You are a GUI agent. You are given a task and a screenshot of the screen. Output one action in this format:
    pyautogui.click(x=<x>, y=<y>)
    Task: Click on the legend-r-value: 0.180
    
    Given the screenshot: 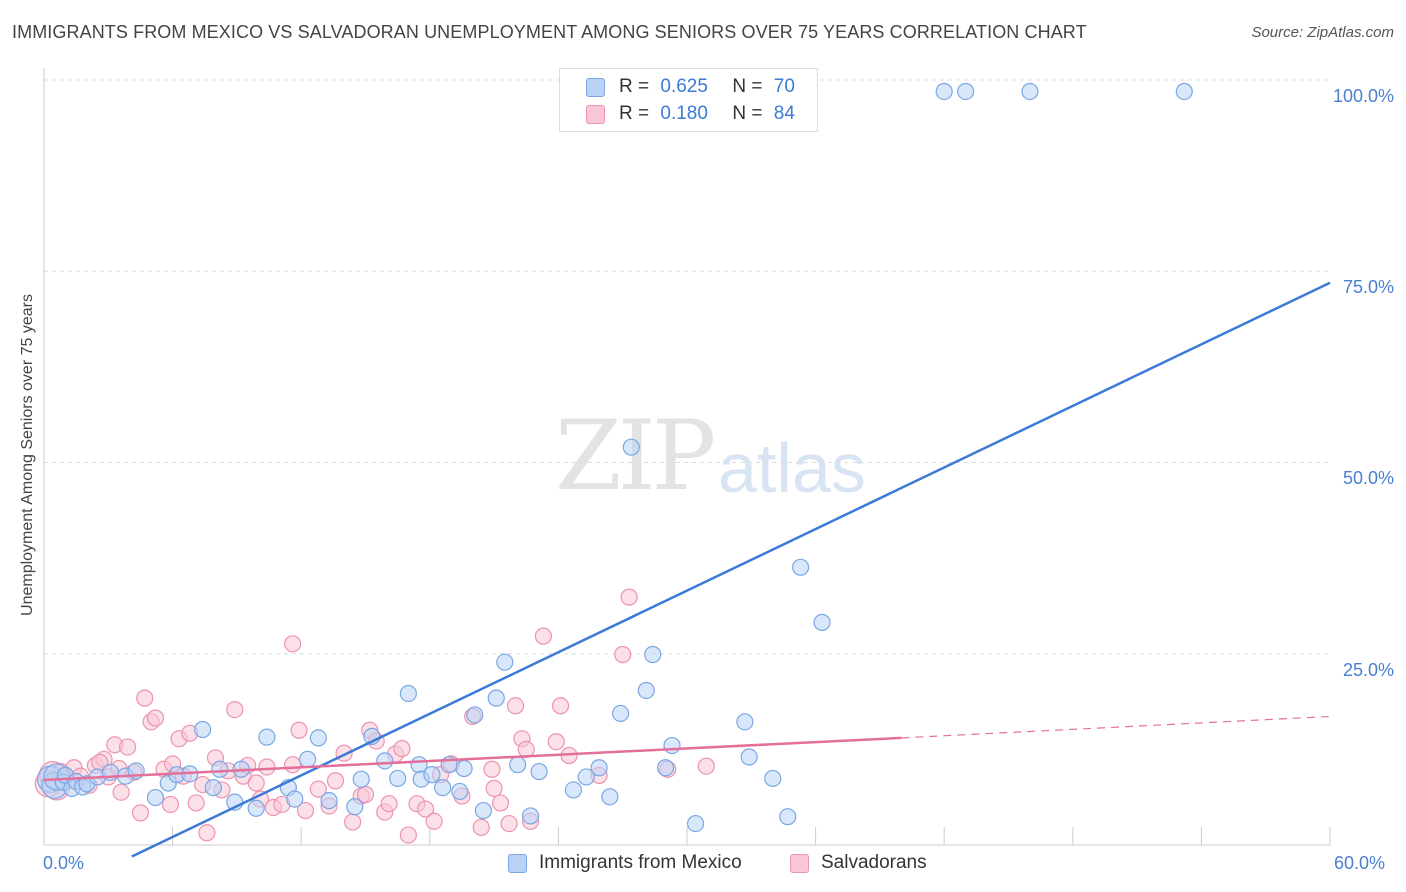 What is the action you would take?
    pyautogui.click(x=684, y=113)
    